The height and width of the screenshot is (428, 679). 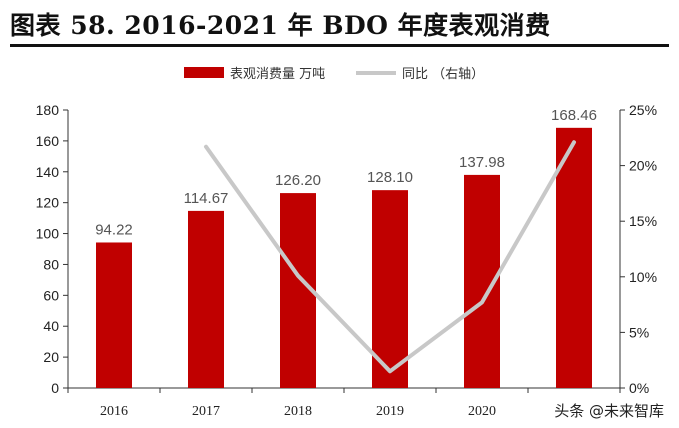 What do you see at coordinates (339, 45) in the screenshot?
I see `title-underline` at bounding box center [339, 45].